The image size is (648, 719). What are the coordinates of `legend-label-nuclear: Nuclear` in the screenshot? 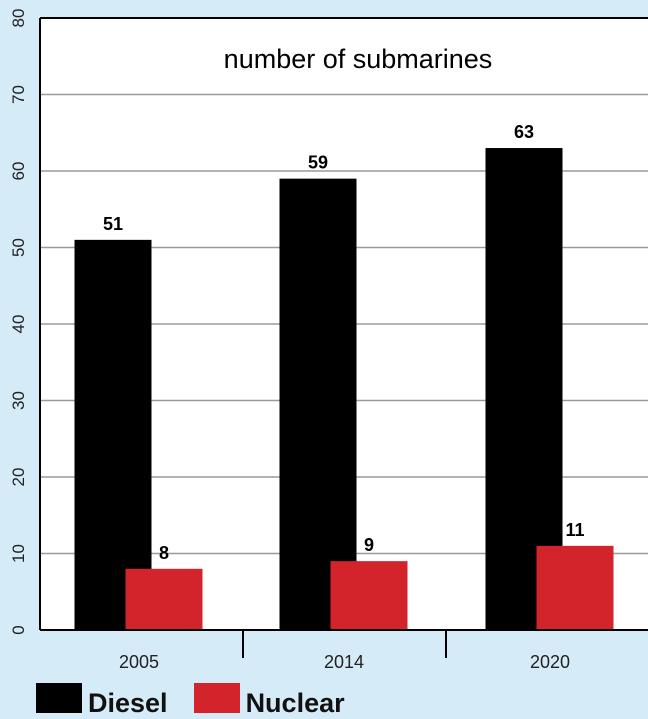 It's located at (295, 703).